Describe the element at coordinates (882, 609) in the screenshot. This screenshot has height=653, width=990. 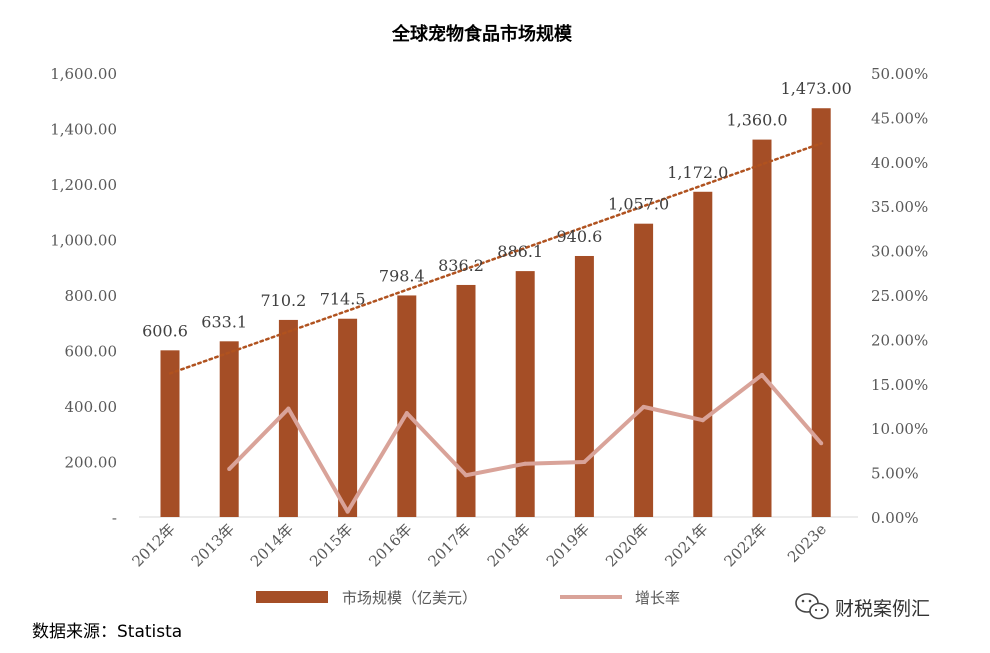
I see `watermark-text: 财税案例汇` at that location.